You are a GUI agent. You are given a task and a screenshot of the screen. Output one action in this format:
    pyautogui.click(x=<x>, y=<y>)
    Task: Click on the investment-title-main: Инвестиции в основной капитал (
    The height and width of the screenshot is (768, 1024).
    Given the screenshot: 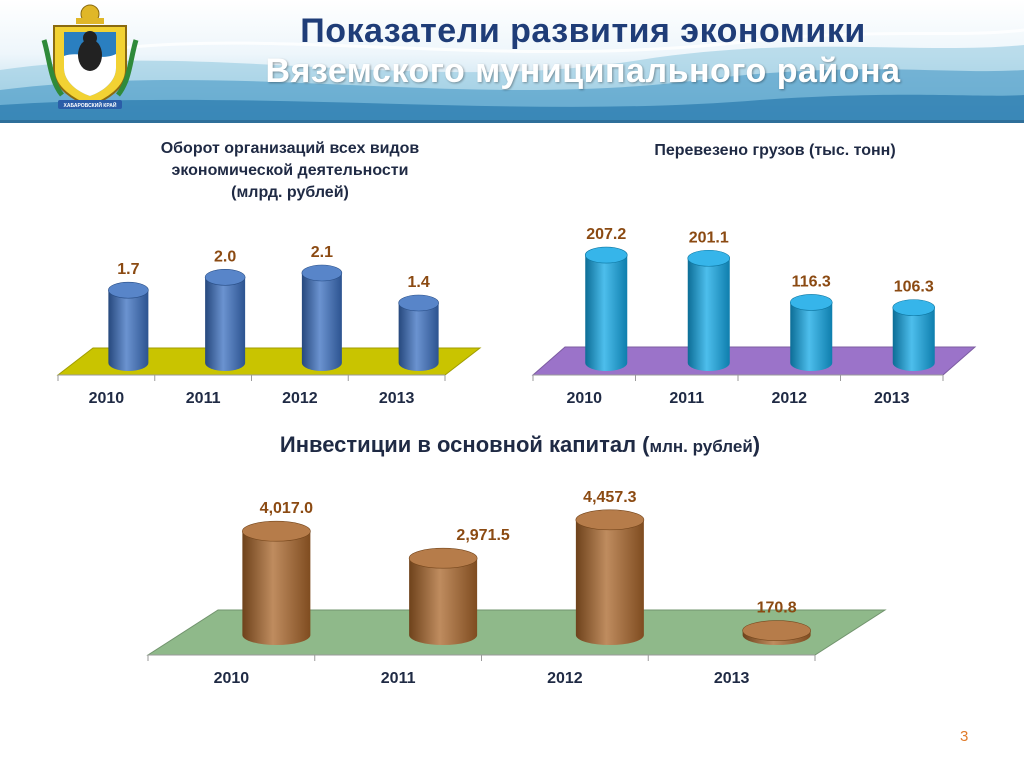 What is the action you would take?
    pyautogui.click(x=464, y=444)
    